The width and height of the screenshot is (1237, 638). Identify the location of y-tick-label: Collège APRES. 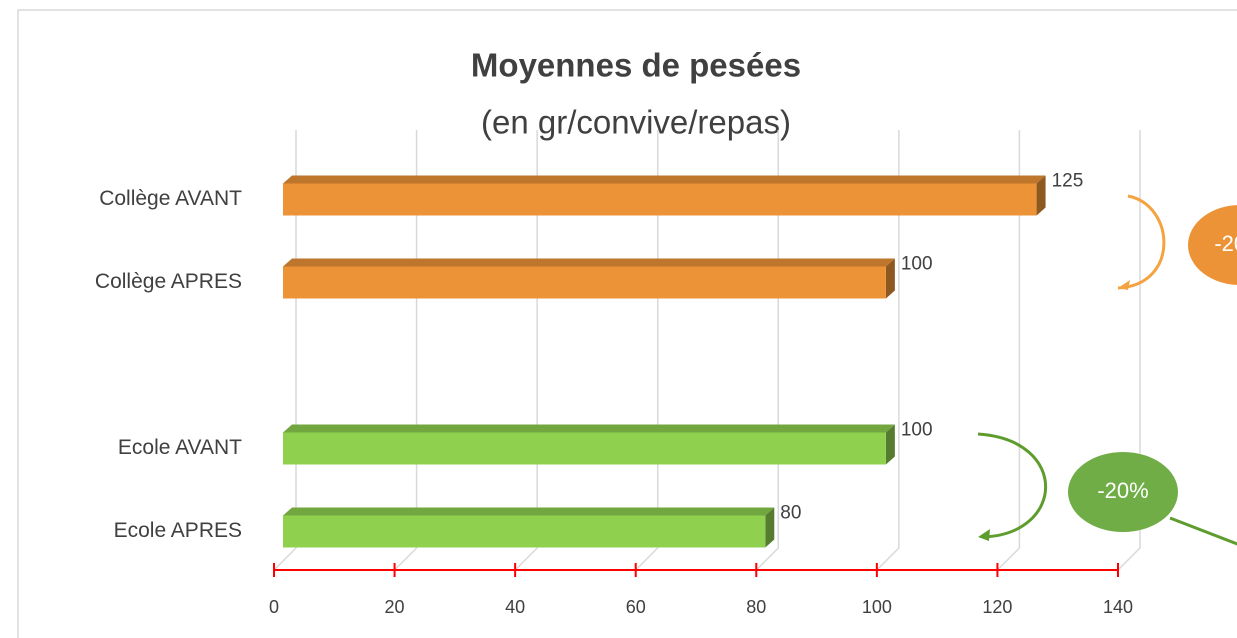
(168, 281).